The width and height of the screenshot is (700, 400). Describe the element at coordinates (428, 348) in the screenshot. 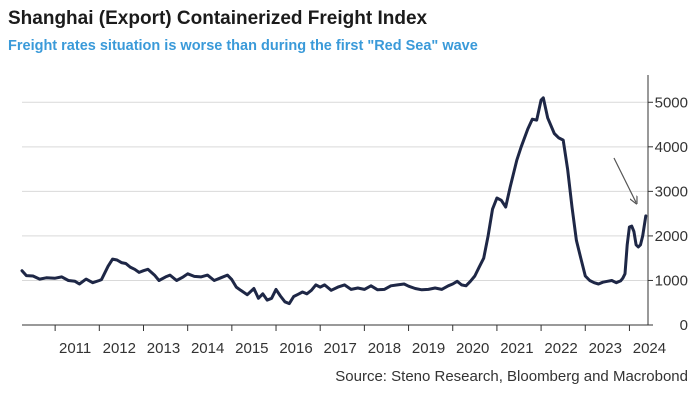

I see `x-tick-label: 2019` at that location.